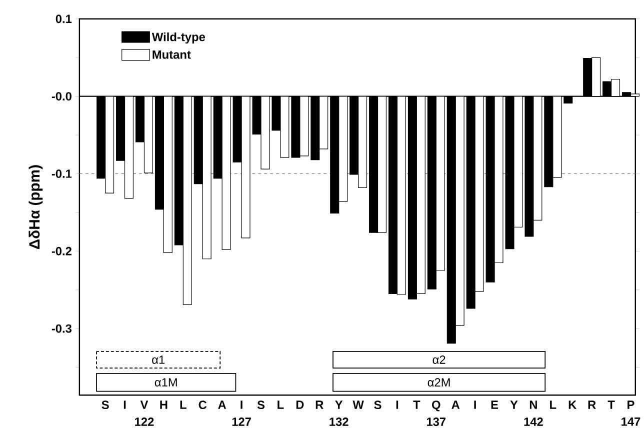  What do you see at coordinates (62, 251) in the screenshot?
I see `y-tick-label: -0.2` at bounding box center [62, 251].